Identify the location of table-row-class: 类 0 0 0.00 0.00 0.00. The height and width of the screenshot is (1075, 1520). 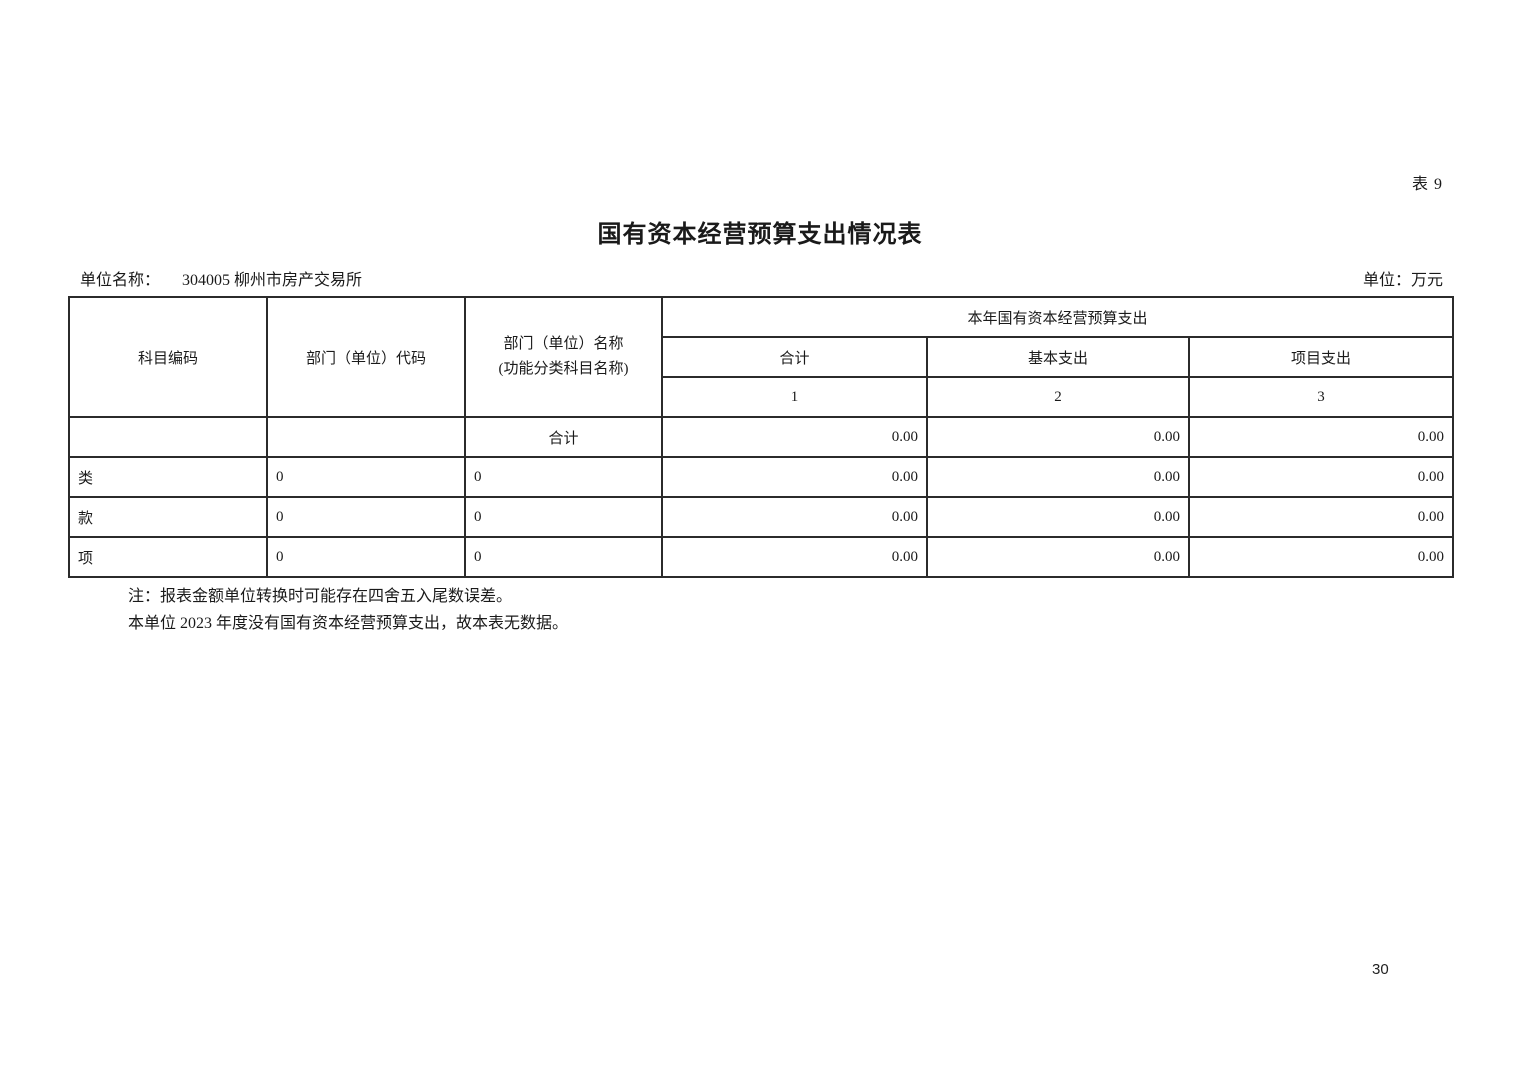
(761, 477).